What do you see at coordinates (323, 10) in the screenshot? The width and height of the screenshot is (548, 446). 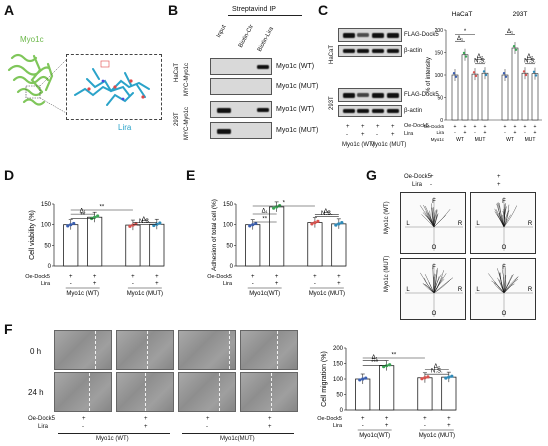 I see `panel-label-c: C` at bounding box center [323, 10].